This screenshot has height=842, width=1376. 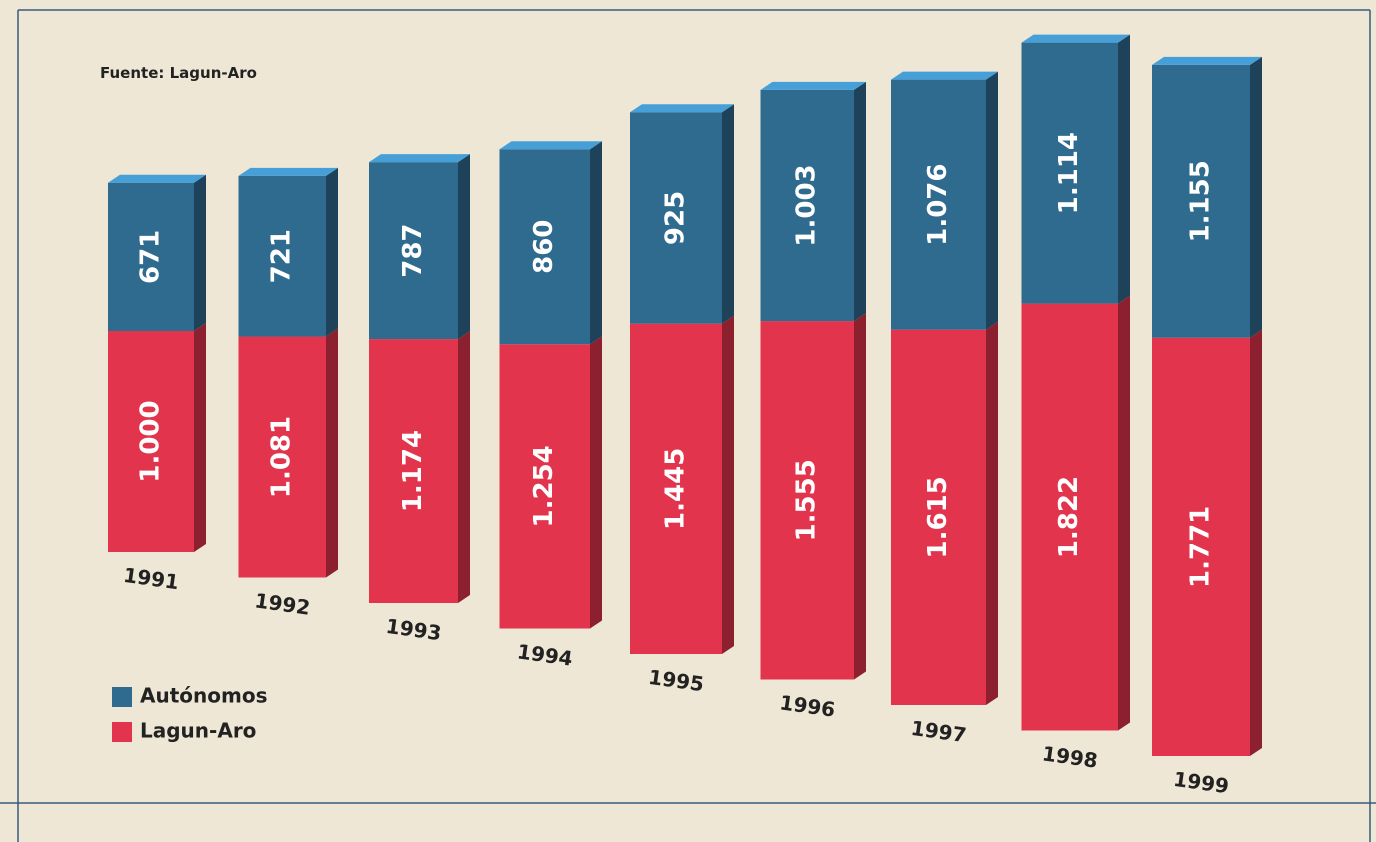 I want to click on value-label: 1.555, so click(x=807, y=500).